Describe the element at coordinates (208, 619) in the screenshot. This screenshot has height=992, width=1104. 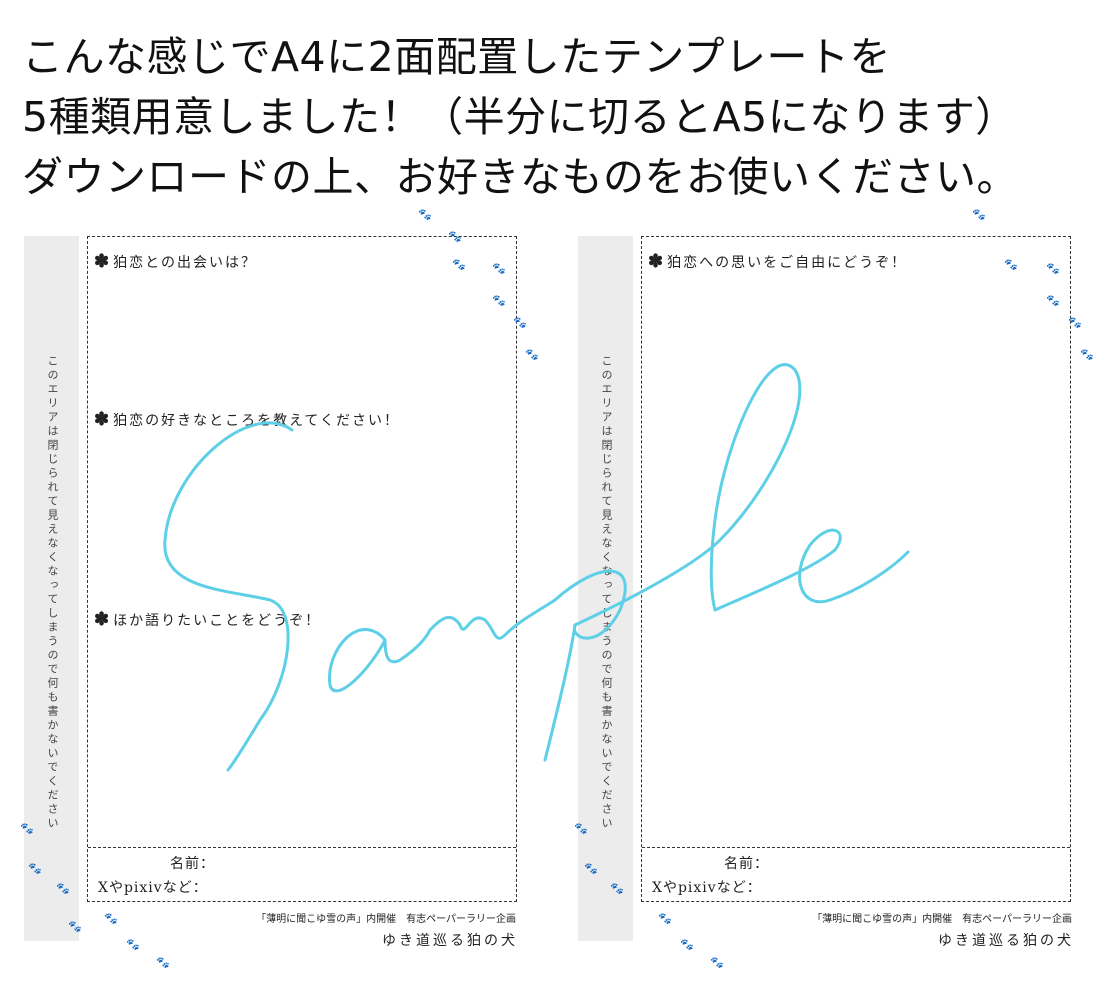
I see `question-3: ✽ ほか語りたいことをどうぞ！` at that location.